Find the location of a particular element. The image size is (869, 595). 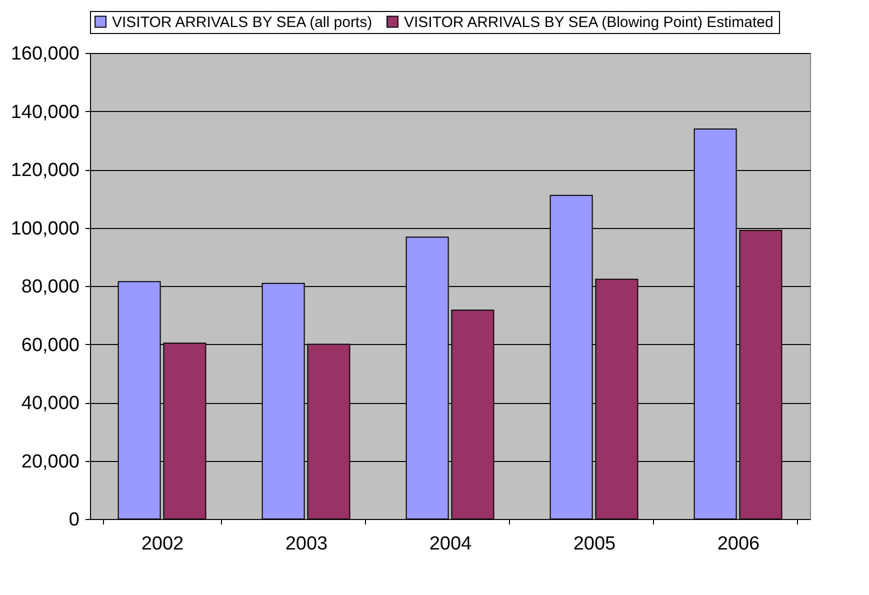

y-tick-label: 160,000 is located at coordinates (45, 54).